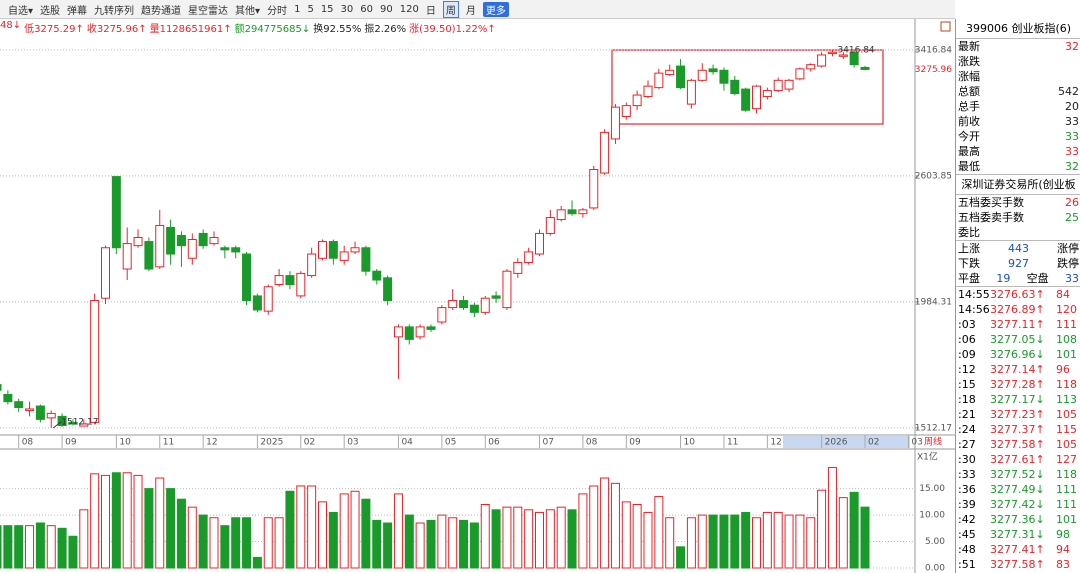 This screenshot has height=573, width=1080. Describe the element at coordinates (494, 443) in the screenshot. I see `x-tick-label: 06` at that location.